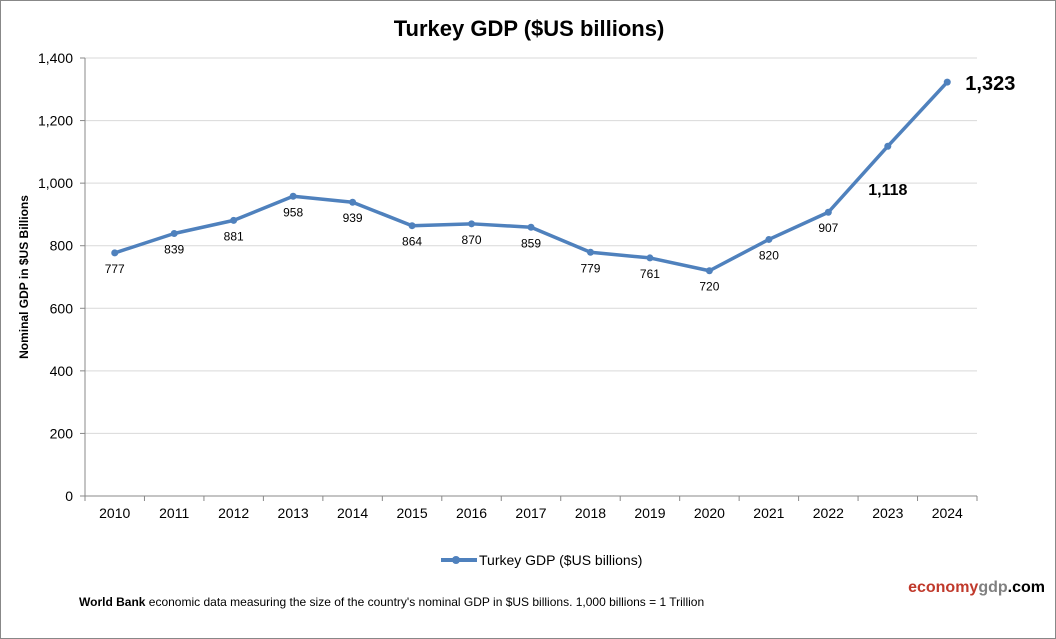 The width and height of the screenshot is (1056, 639). Describe the element at coordinates (55, 121) in the screenshot. I see `y-tick-label: 1,200` at that location.